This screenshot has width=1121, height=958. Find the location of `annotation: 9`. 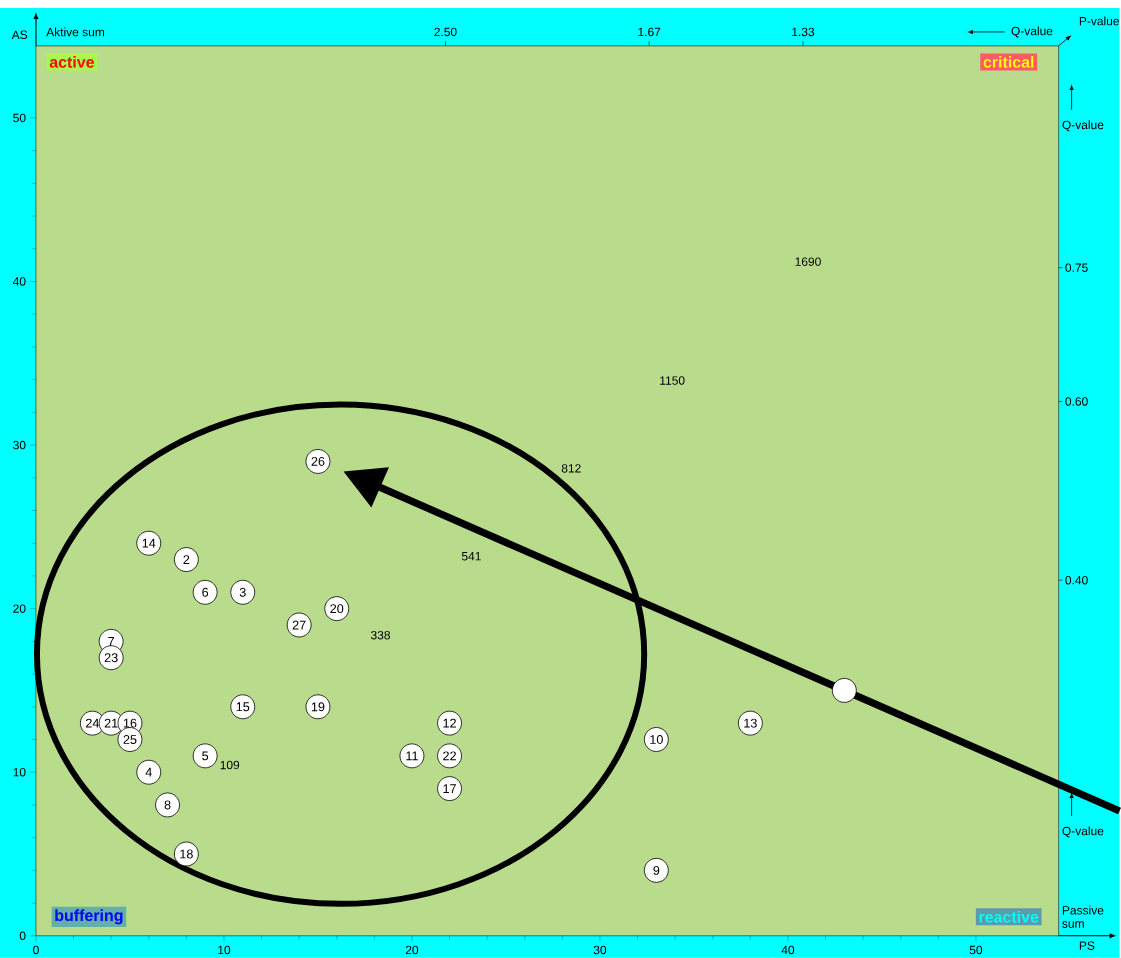

annotation: 9 is located at coordinates (656, 870).